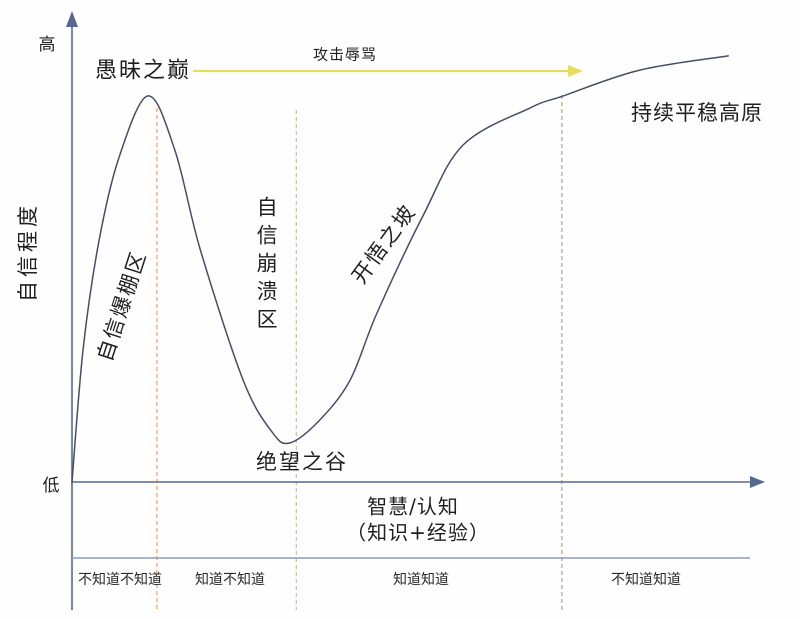 This screenshot has height=619, width=800. Describe the element at coordinates (757, 482) in the screenshot. I see `x-axis-arrowhead` at that location.